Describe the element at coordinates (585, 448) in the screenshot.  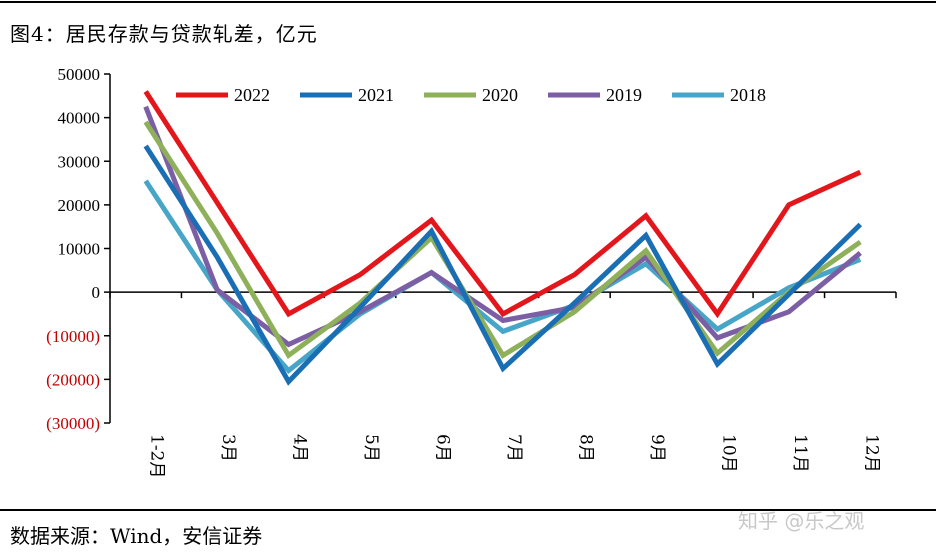
I see `x-tick-label: 8月` at that location.